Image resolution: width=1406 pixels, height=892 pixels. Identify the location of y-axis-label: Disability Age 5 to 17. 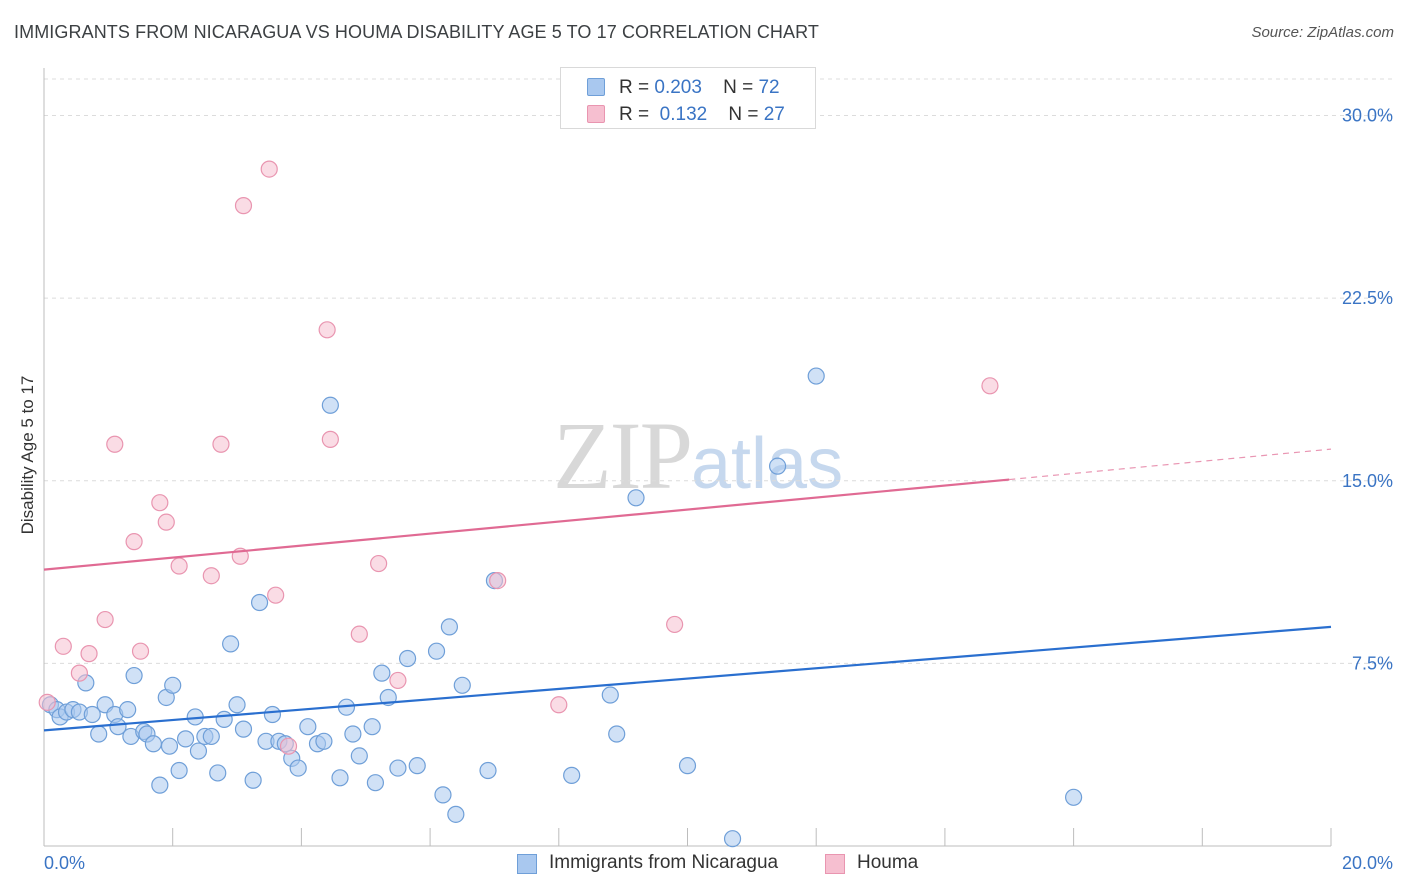
(27, 455).